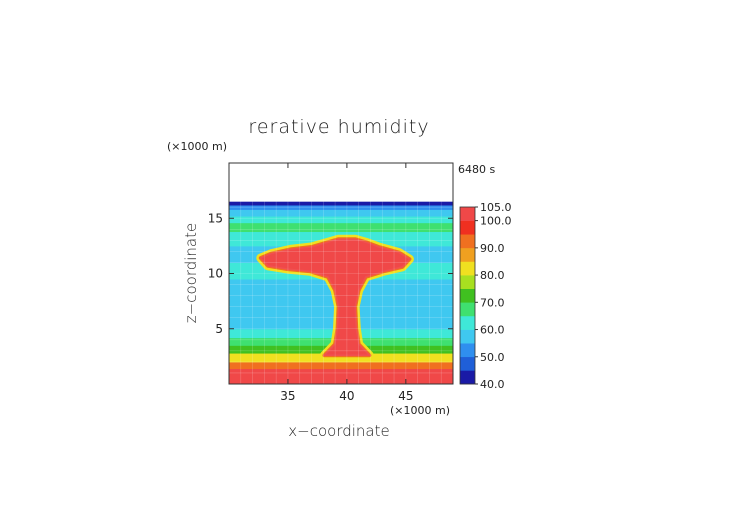  I want to click on x-tick-label-45: 45, so click(405, 396).